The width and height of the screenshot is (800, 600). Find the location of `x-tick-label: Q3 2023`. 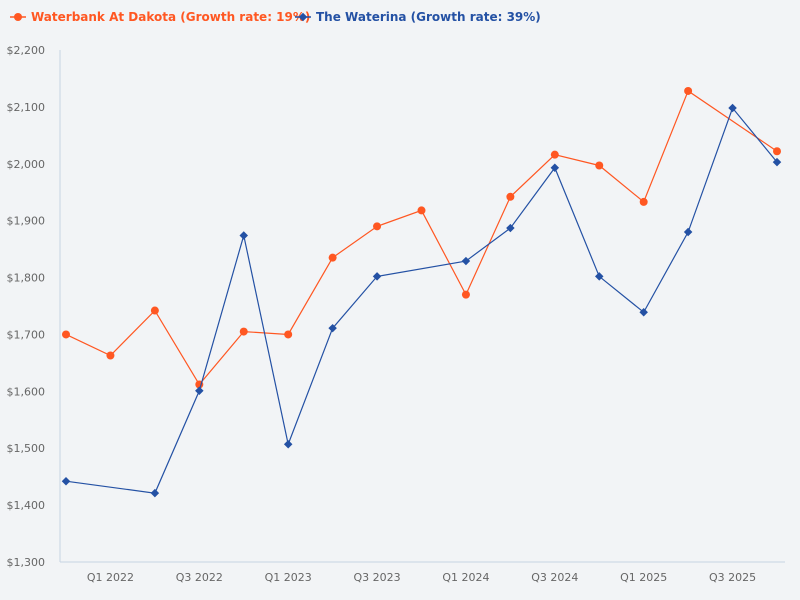

x-tick-label: Q3 2023 is located at coordinates (376, 577).